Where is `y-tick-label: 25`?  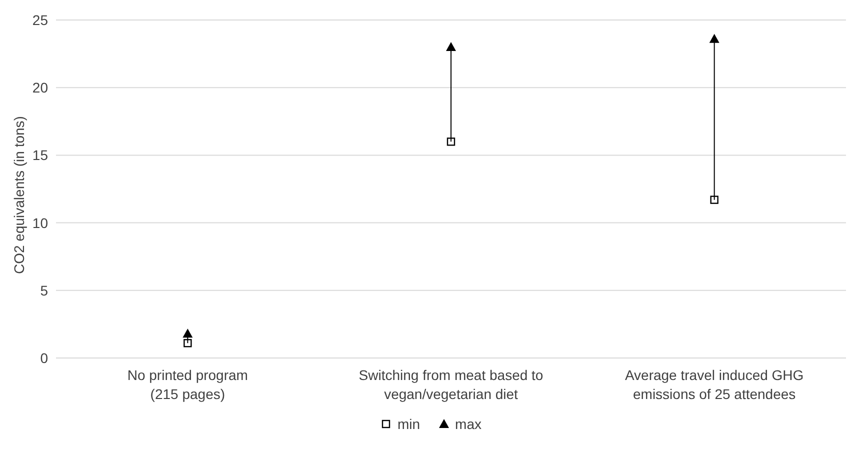 y-tick-label: 25 is located at coordinates (40, 20).